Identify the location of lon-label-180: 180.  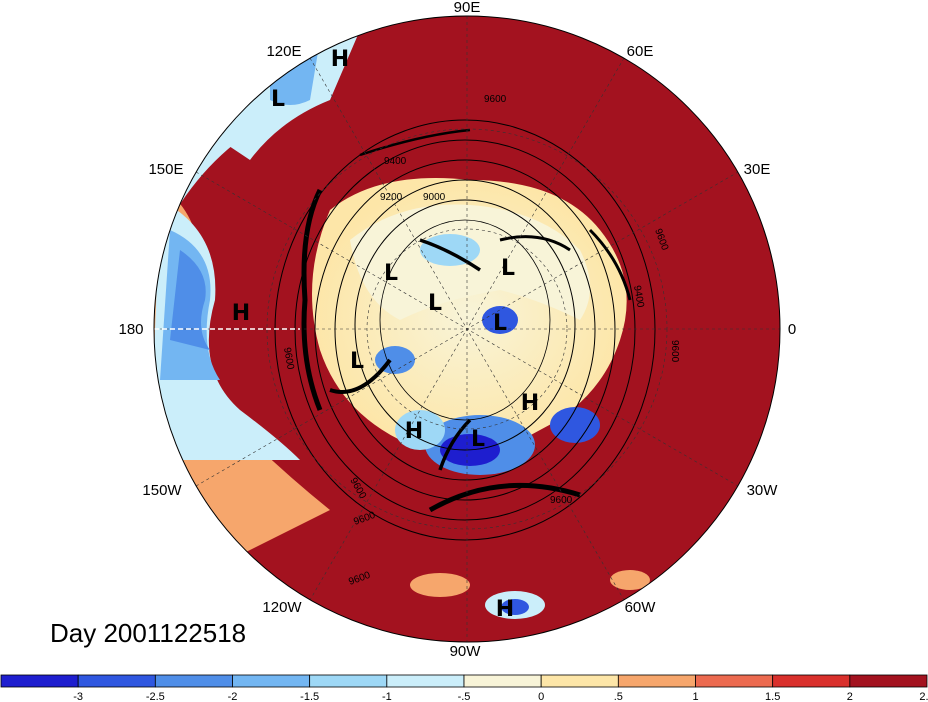
(130, 329).